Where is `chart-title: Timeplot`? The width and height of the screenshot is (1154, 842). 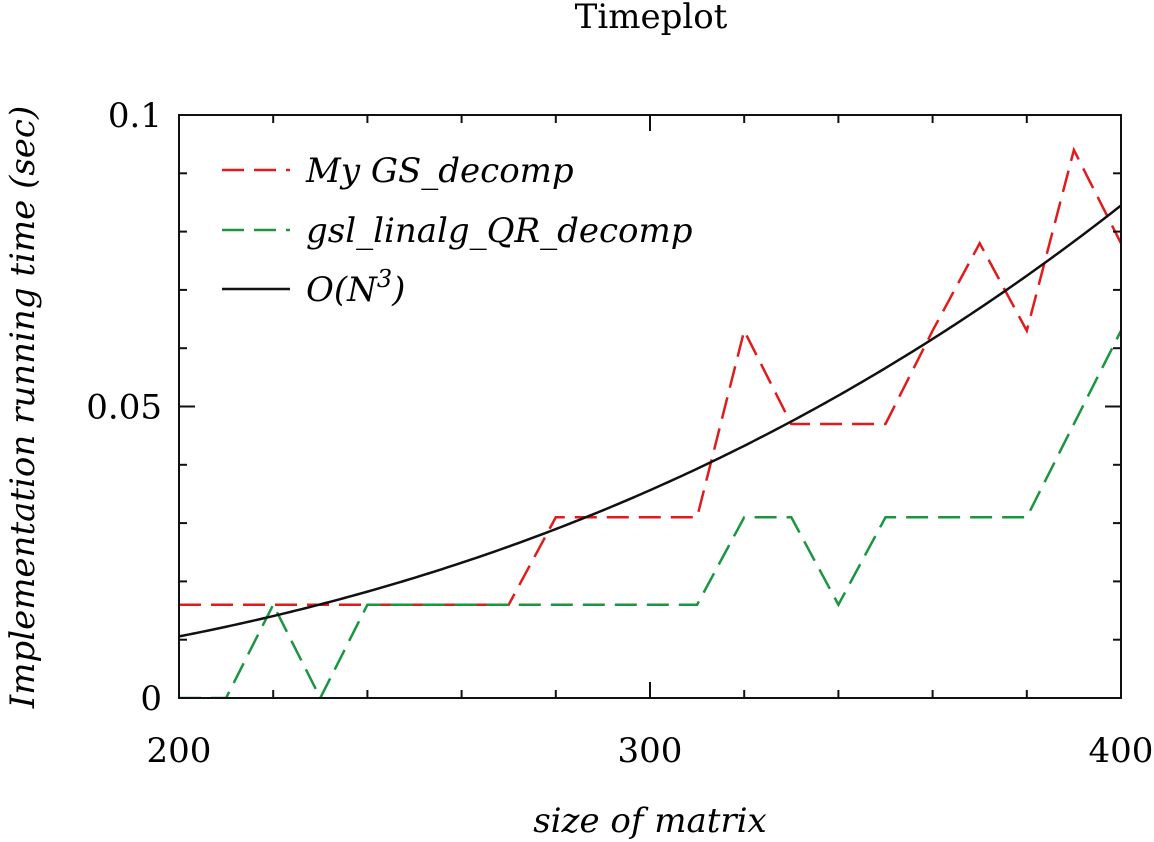 chart-title: Timeplot is located at coordinates (651, 18).